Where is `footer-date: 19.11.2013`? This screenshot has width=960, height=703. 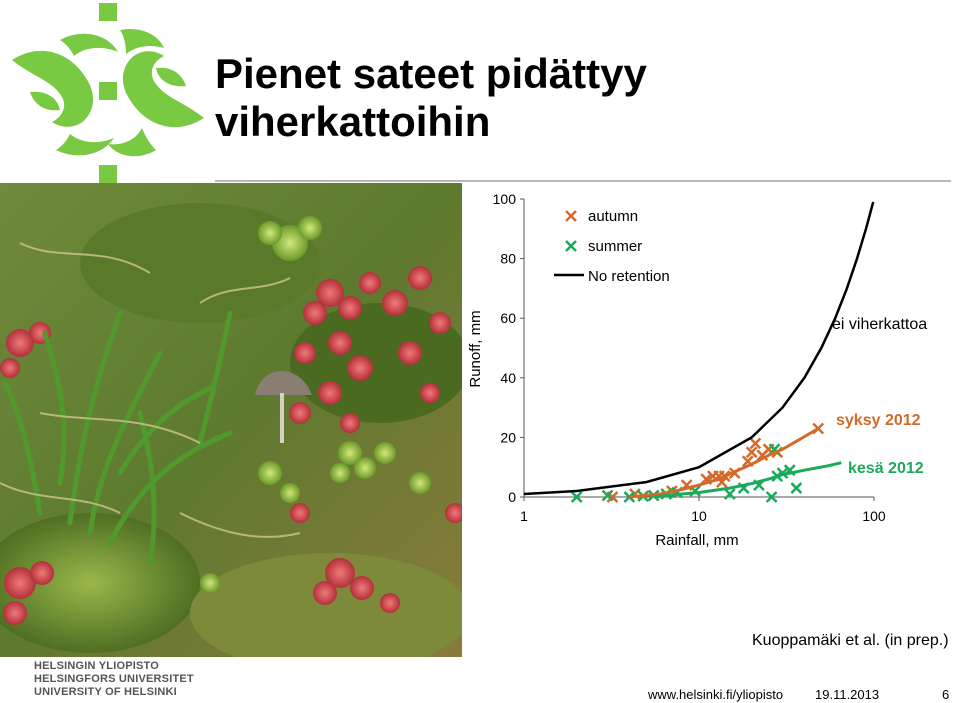
footer-date: 19.11.2013 is located at coordinates (847, 694).